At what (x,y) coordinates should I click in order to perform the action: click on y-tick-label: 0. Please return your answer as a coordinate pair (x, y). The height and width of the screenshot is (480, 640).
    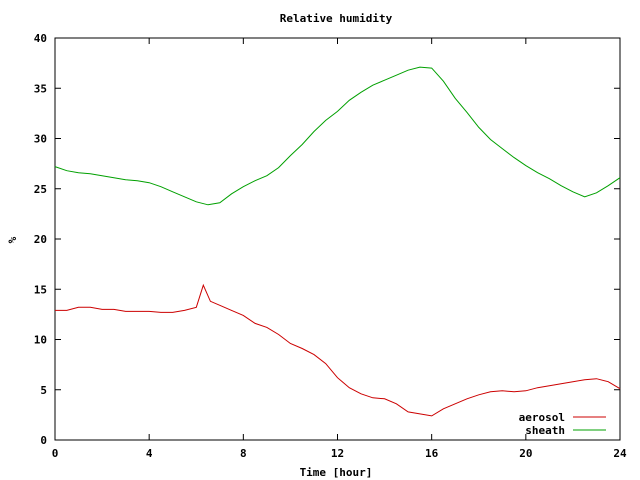
    Looking at the image, I should click on (43, 440).